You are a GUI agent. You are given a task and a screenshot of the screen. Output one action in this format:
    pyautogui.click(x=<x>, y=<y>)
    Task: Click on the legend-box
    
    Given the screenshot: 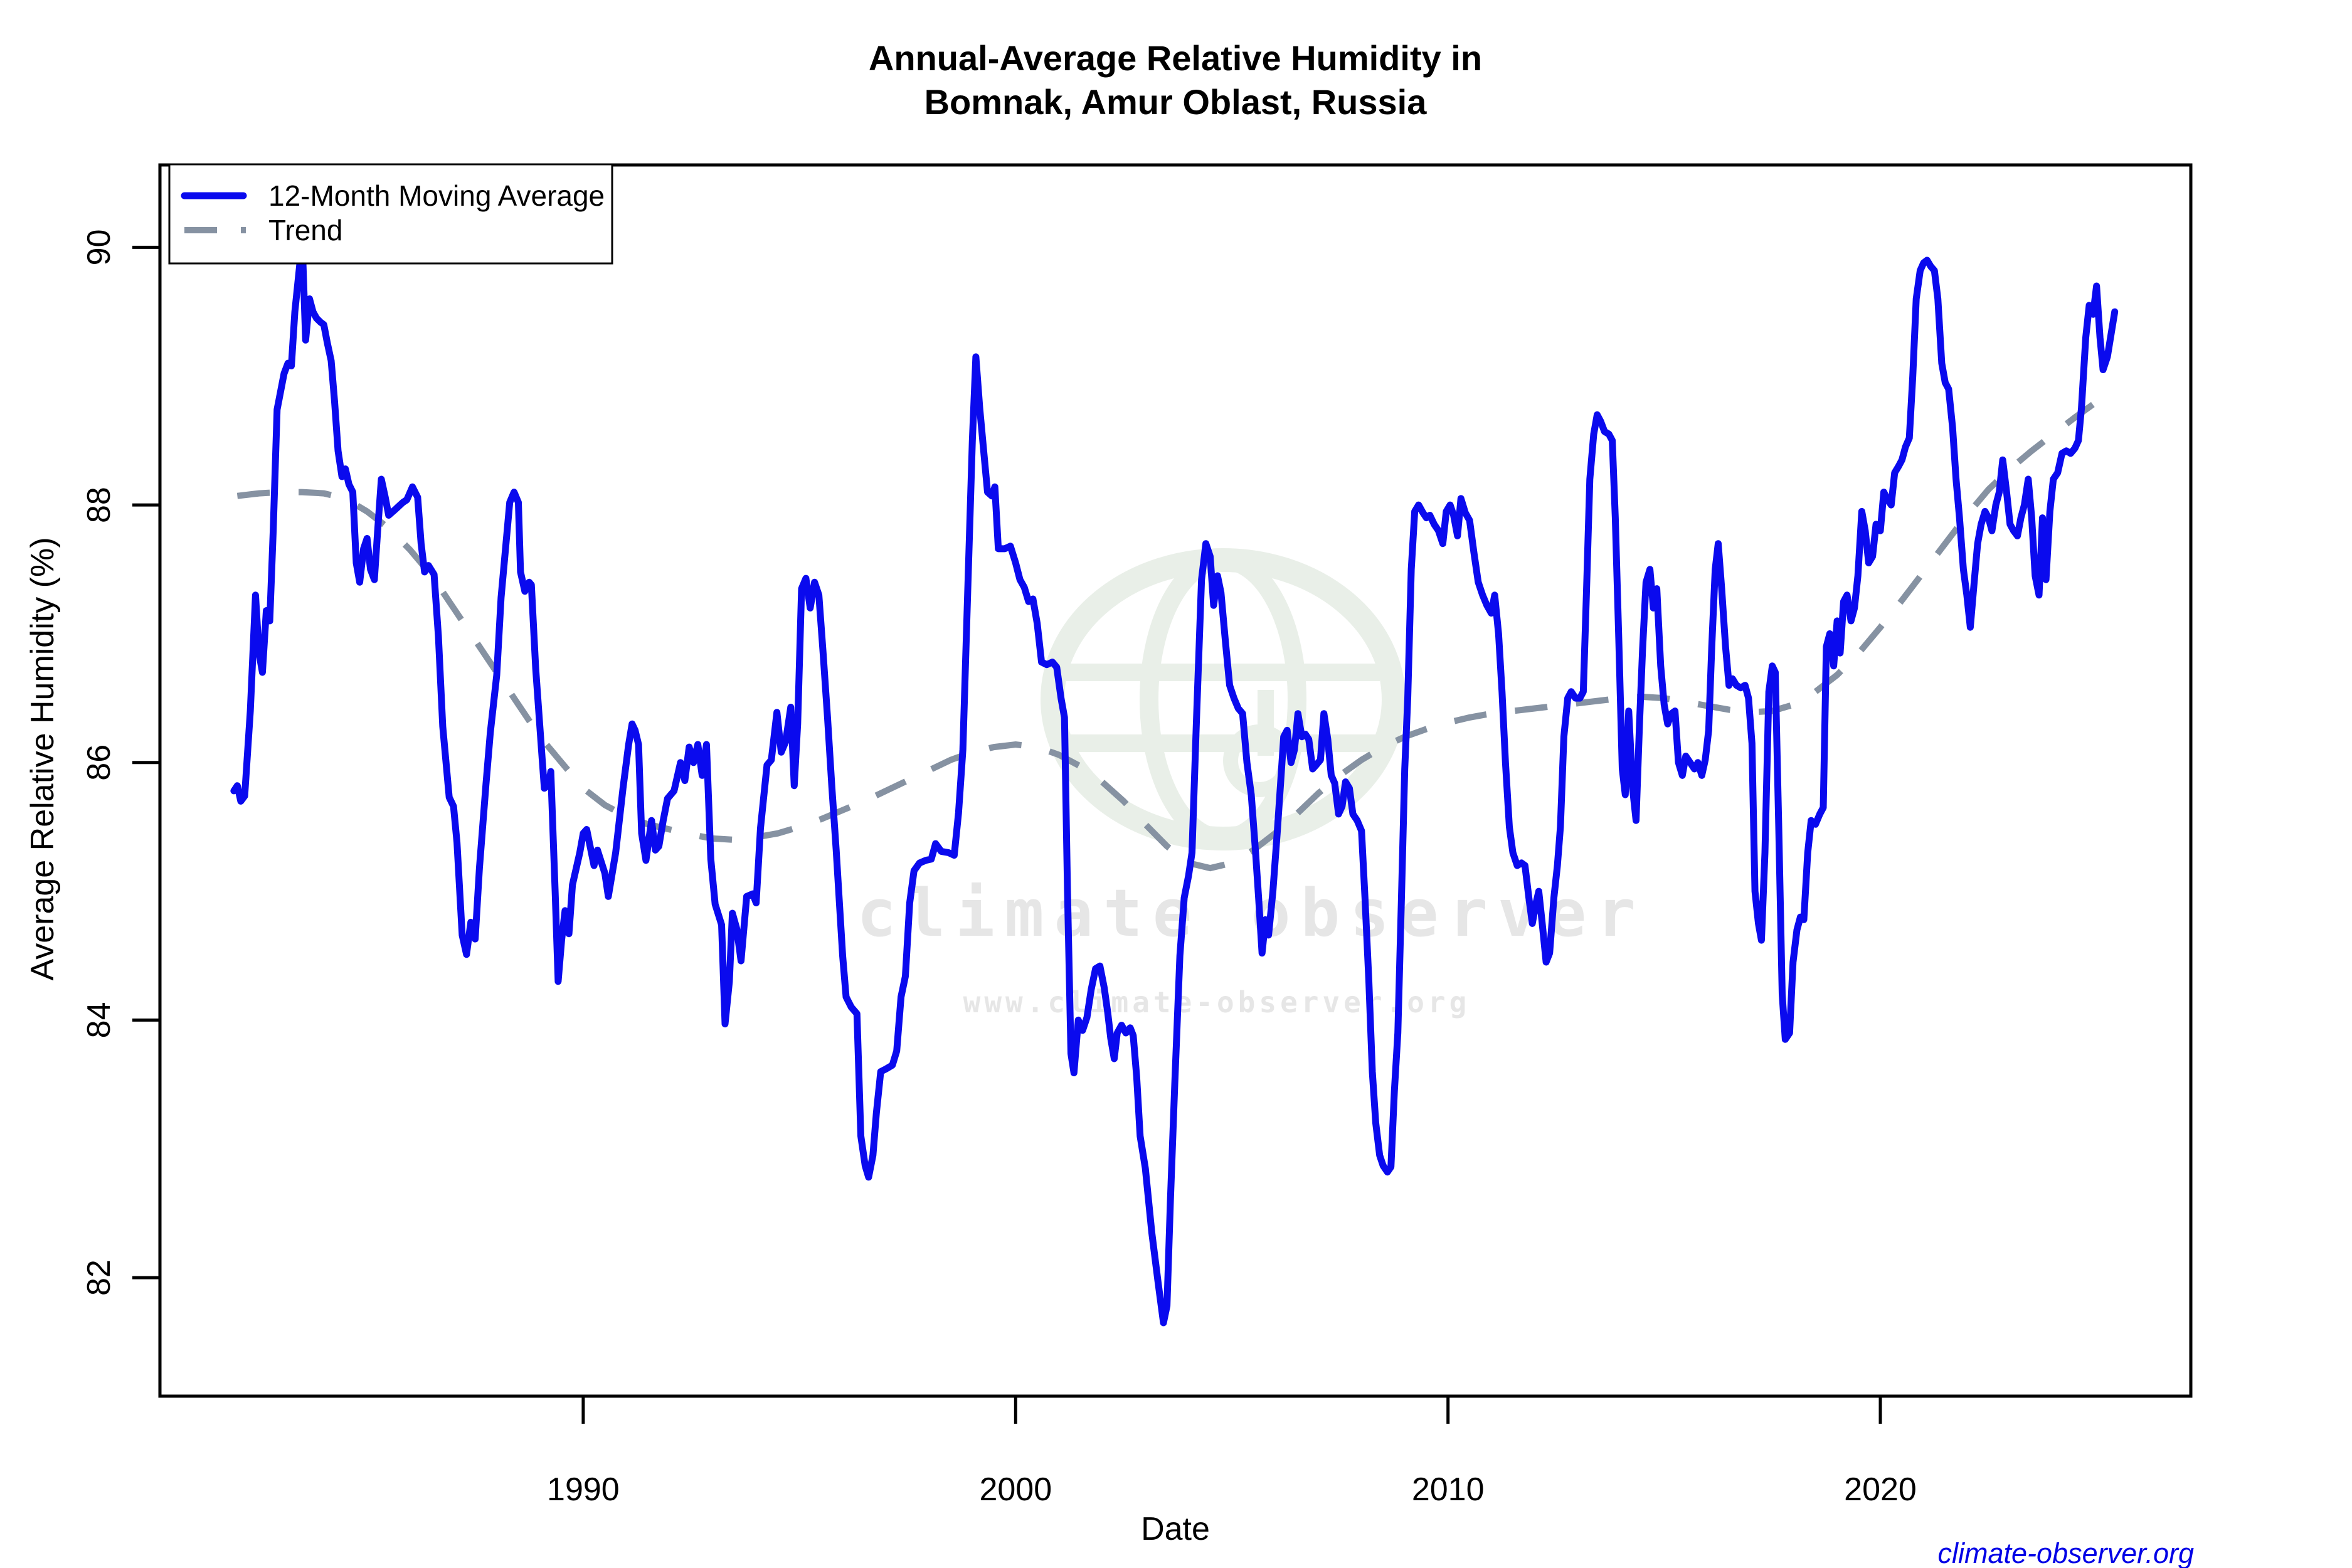 What is the action you would take?
    pyautogui.click(x=390, y=214)
    